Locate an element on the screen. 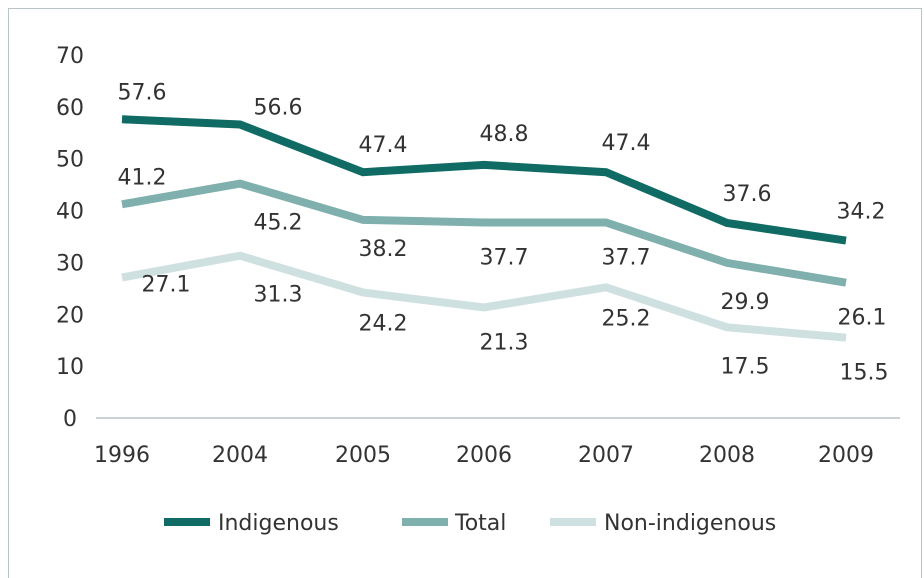 The height and width of the screenshot is (578, 924). x-tick-label: 1996 is located at coordinates (122, 455).